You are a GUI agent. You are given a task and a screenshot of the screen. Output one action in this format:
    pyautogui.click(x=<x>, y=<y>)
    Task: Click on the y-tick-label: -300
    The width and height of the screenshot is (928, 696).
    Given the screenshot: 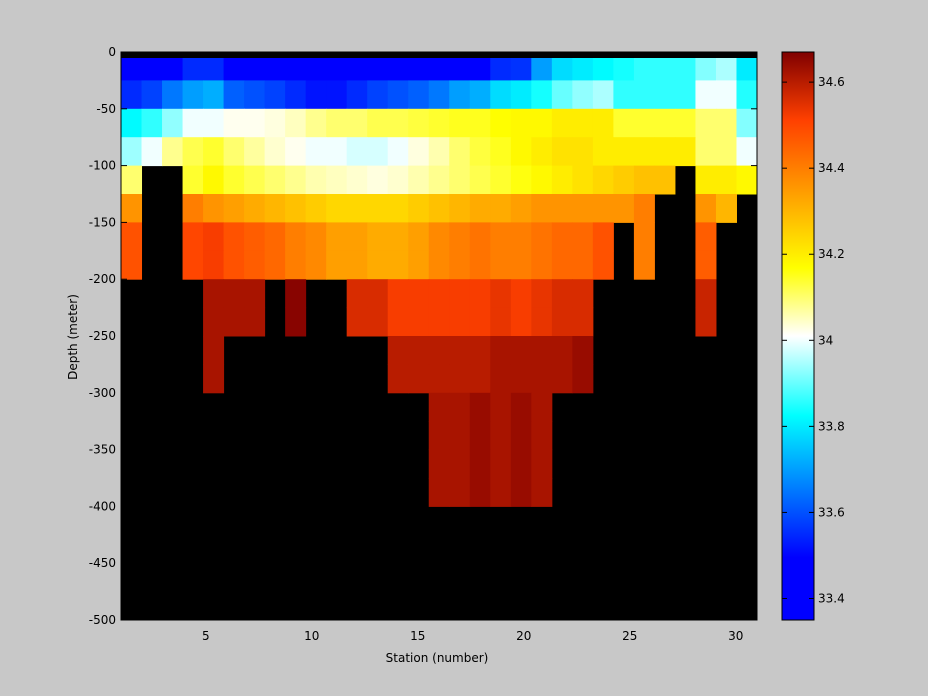 What is the action you would take?
    pyautogui.click(x=102, y=393)
    